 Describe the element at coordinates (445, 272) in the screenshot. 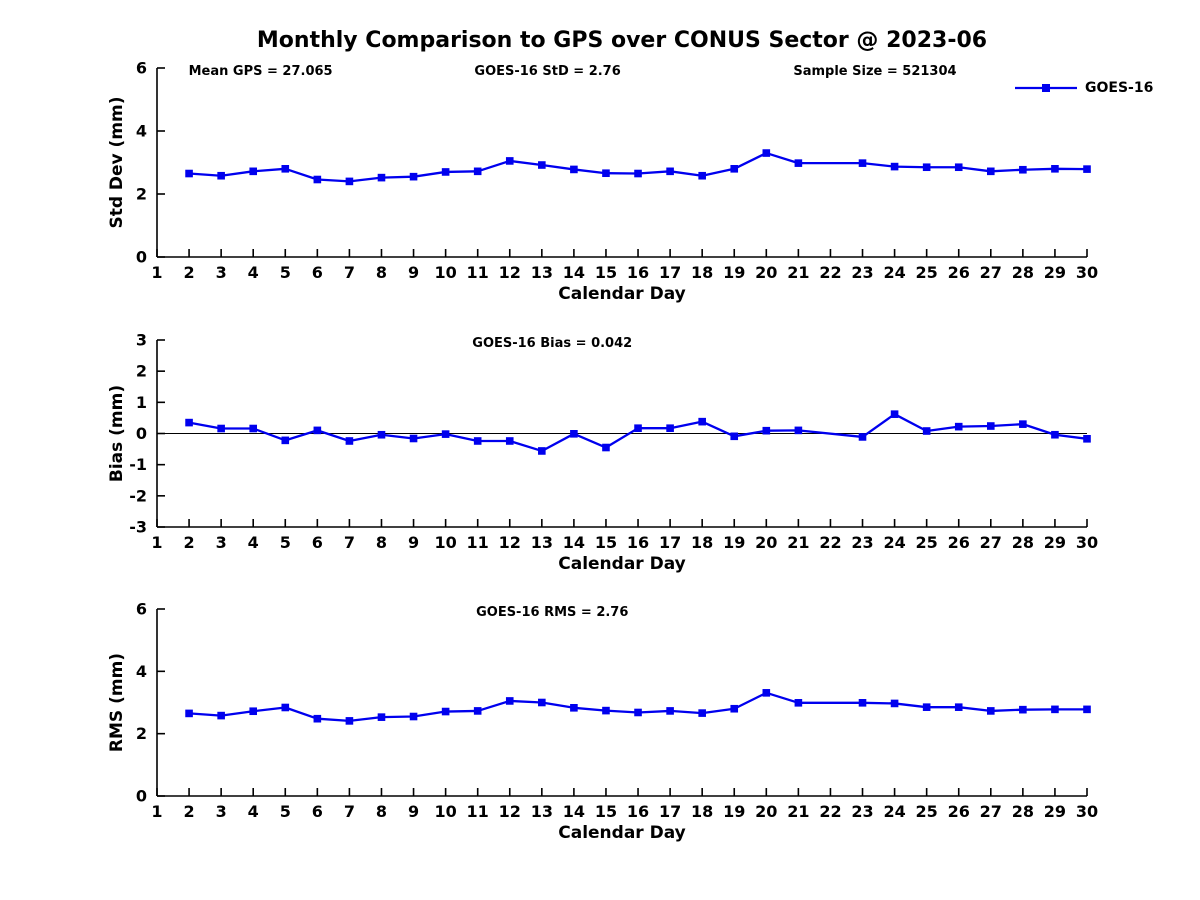

I see `x-tick-label: 10` at that location.